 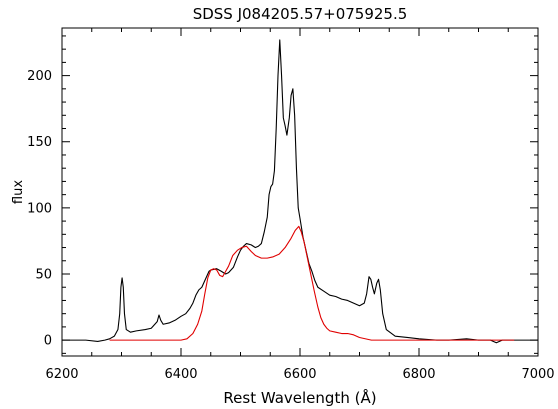 I want to click on x-tick-label: 6400, so click(x=180, y=374).